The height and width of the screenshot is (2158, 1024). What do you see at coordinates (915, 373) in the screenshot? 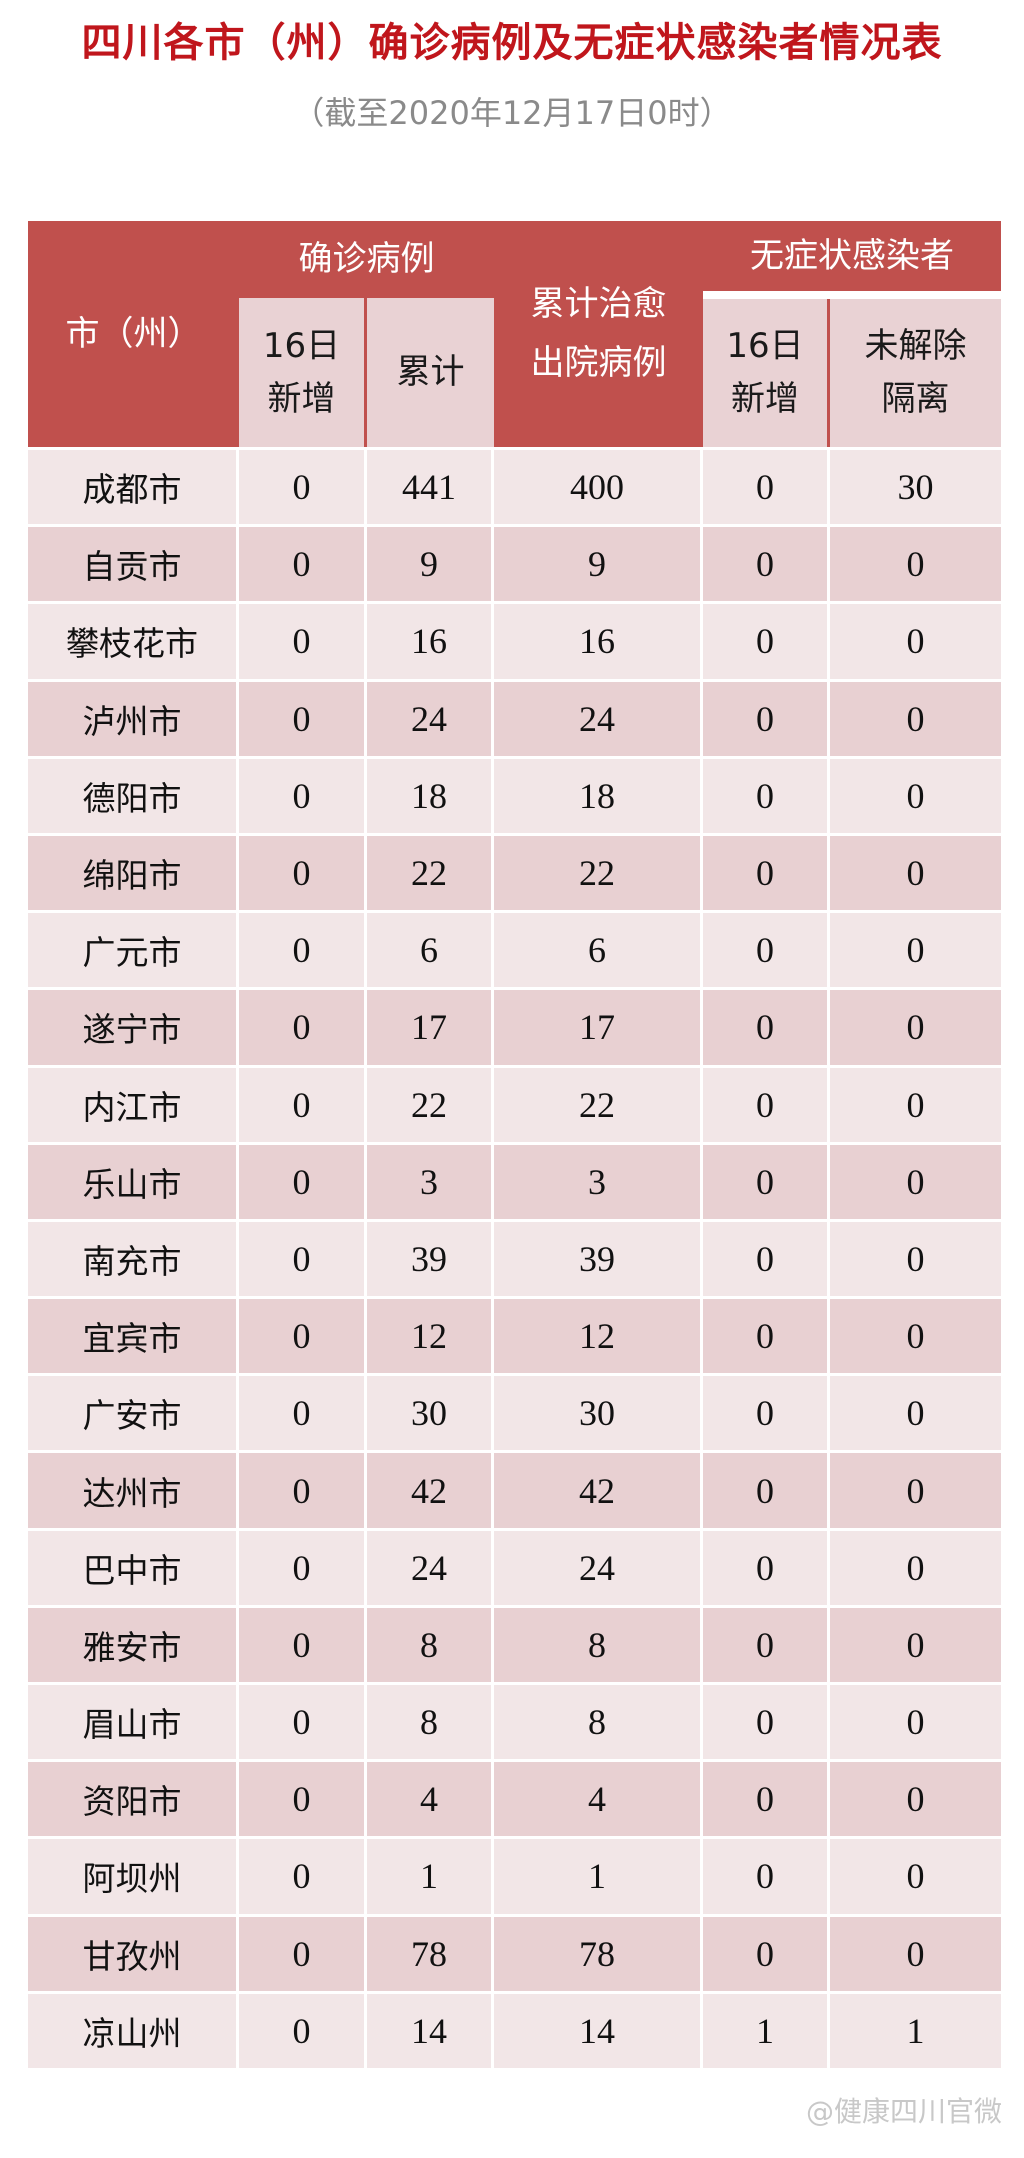
I see `header-asym-isolated: 未解除 隔离` at bounding box center [915, 373].